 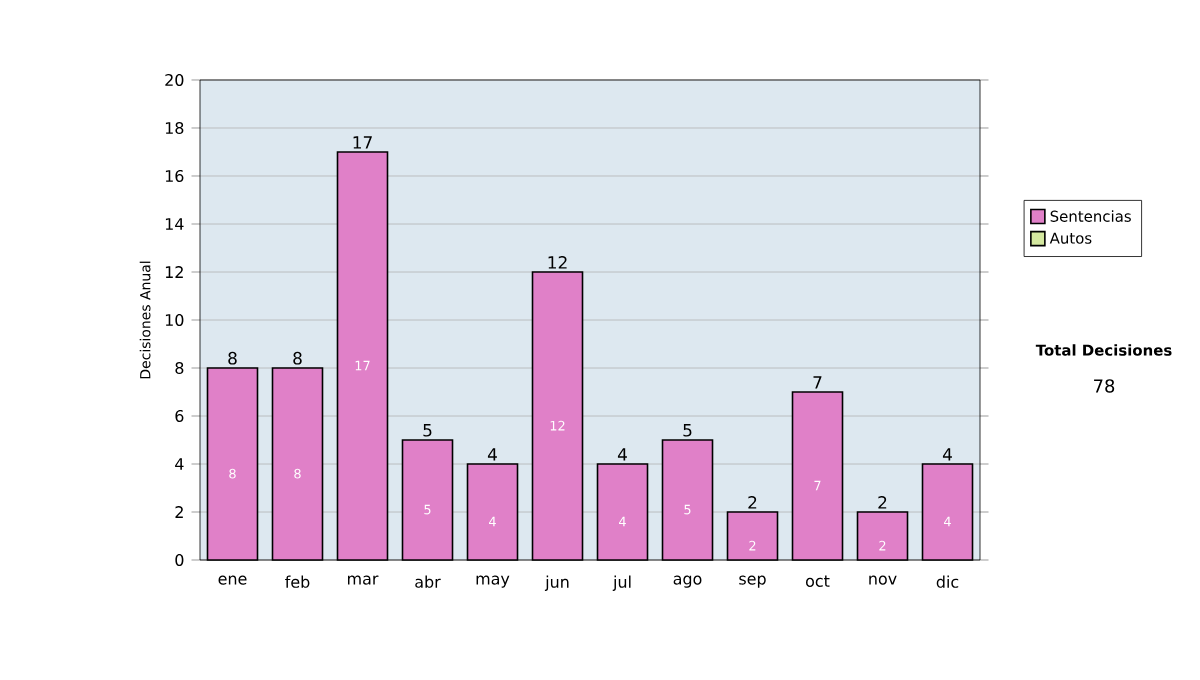 What do you see at coordinates (817, 382) in the screenshot?
I see `total-label: 7` at bounding box center [817, 382].